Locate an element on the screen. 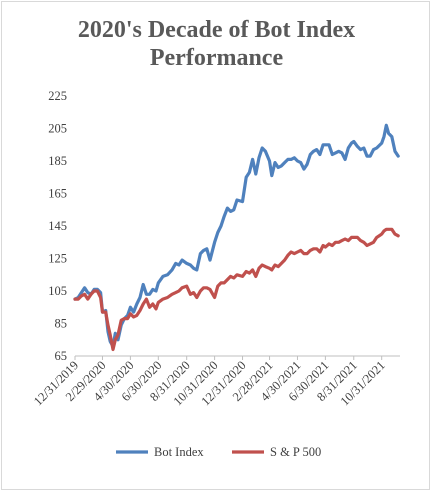 This screenshot has width=433, height=493. chart-title-line-2: Performance is located at coordinates (216, 58).